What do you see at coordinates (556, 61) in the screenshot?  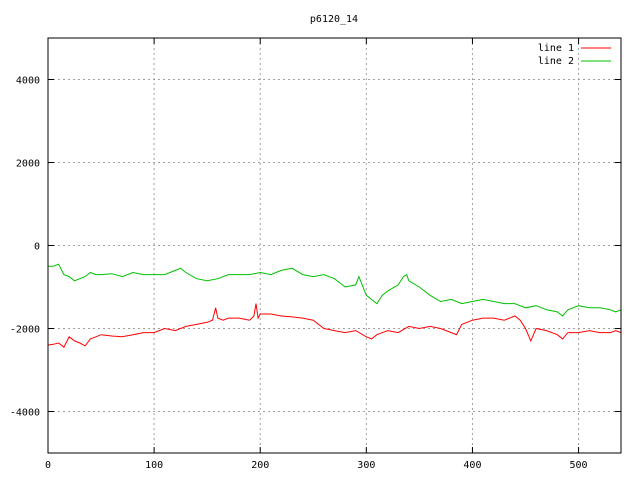 I see `legend-label-2: line 2` at bounding box center [556, 61].